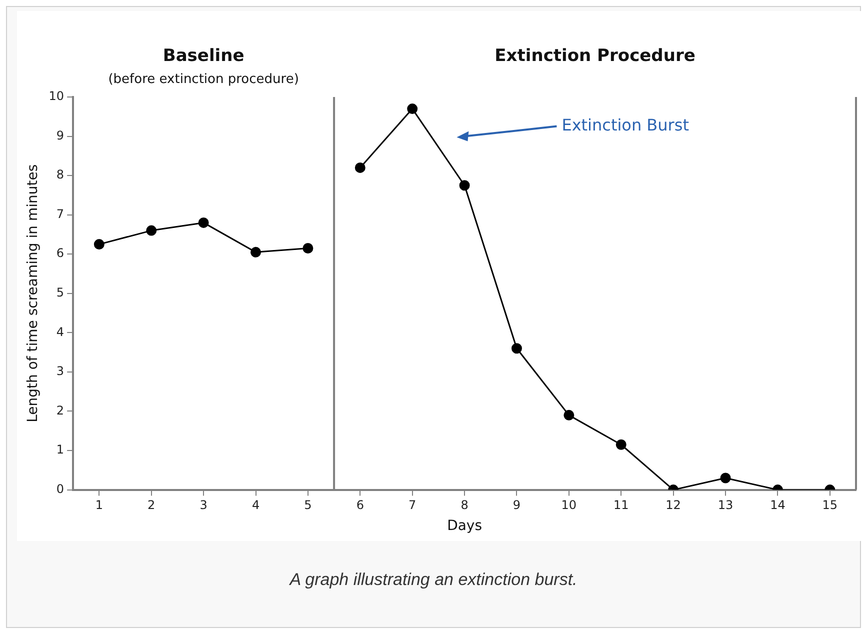  I want to click on y-tick-label: 3, so click(60, 371).